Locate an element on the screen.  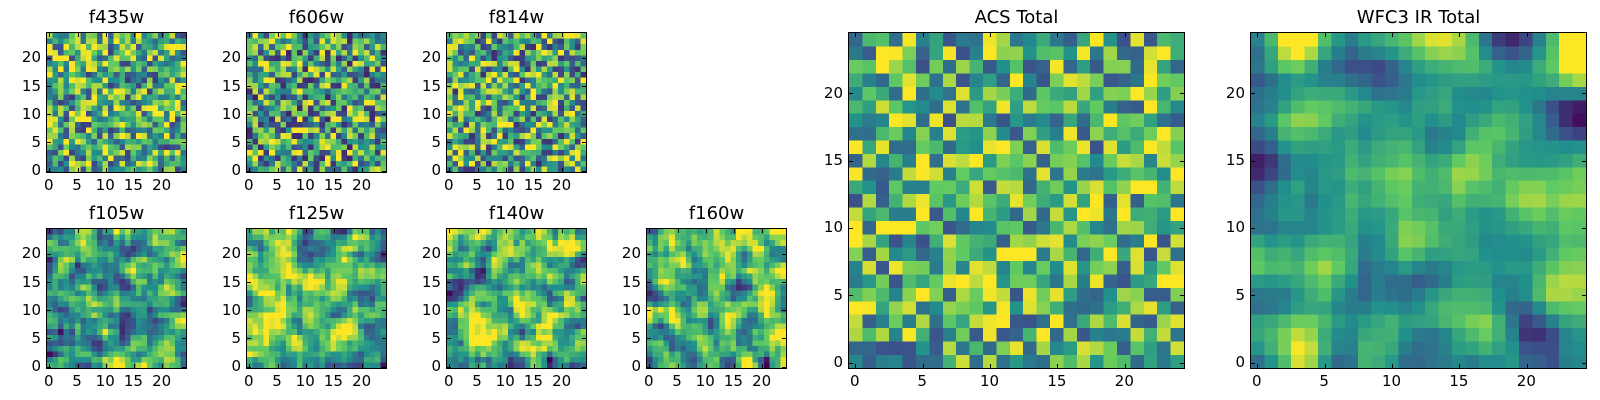
heatmap-plot is located at coordinates (316, 102).